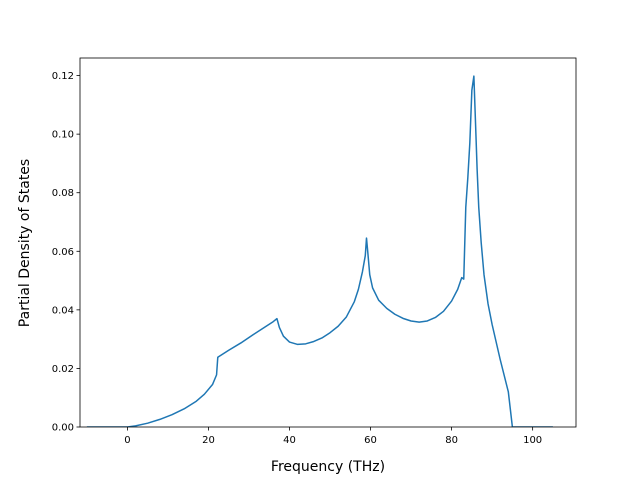 The height and width of the screenshot is (480, 640). Describe the element at coordinates (63, 76) in the screenshot. I see `y-tick-label: 0.12` at that location.